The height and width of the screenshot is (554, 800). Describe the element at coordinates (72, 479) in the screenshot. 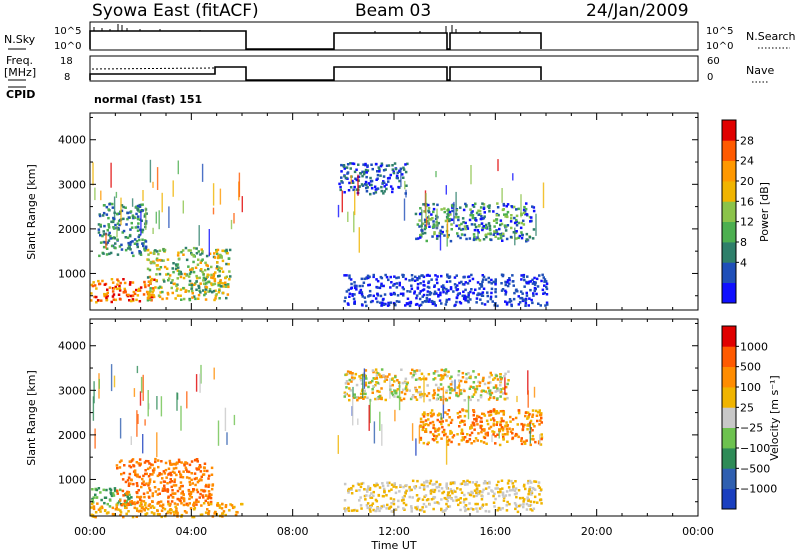

I see `y-tick-label: 1000` at that location.